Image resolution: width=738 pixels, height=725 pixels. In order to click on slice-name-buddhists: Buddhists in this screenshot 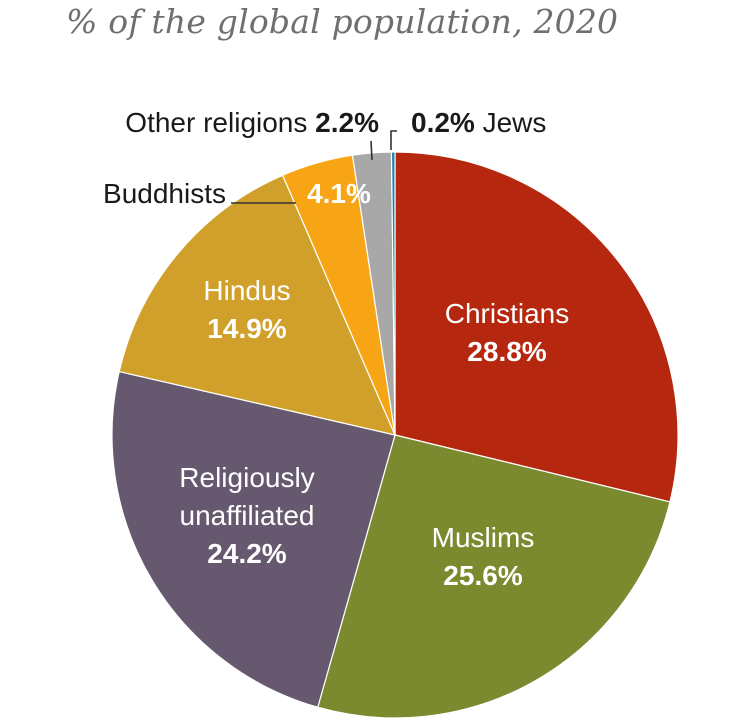, I will do `click(164, 193)`.